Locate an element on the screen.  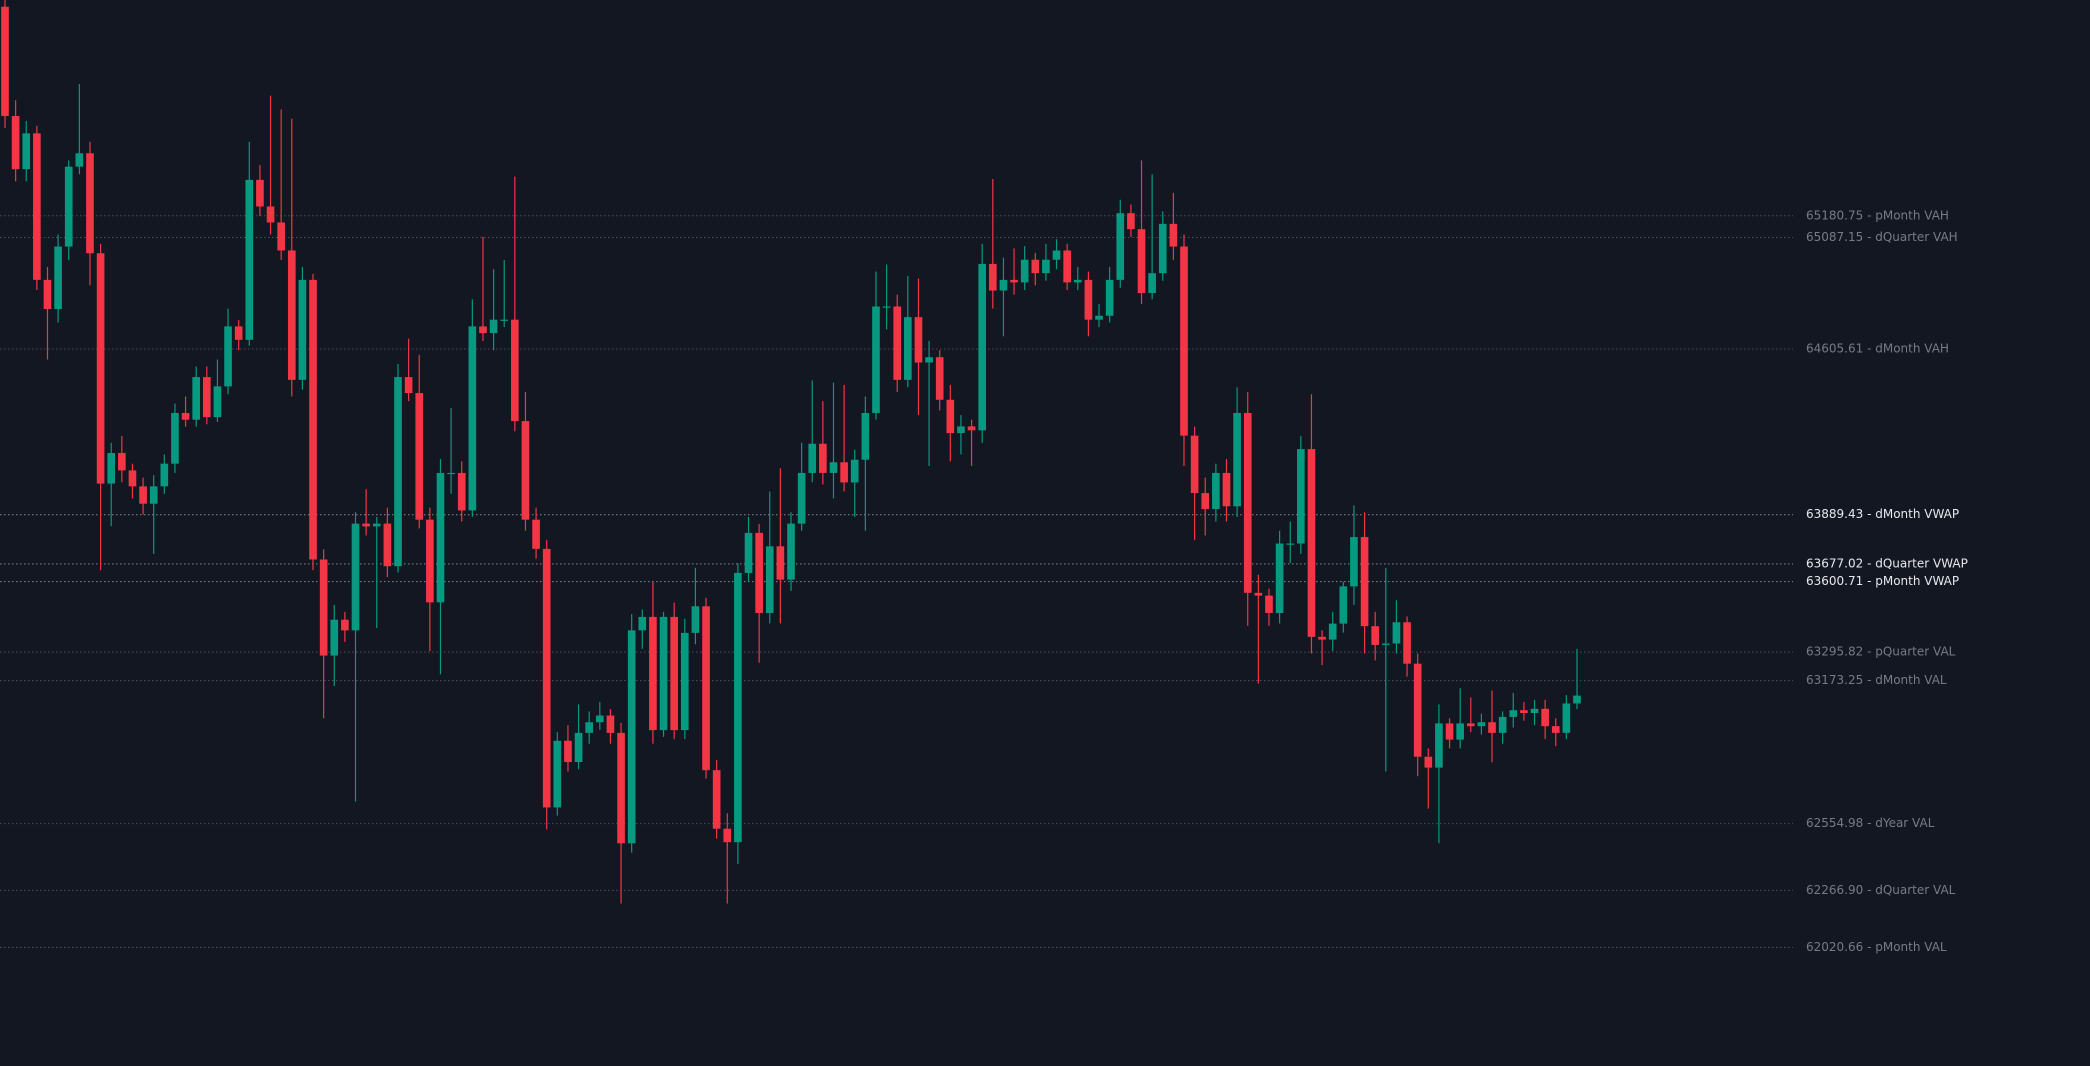
level-label: 62020.66 - pMonth VAL is located at coordinates (1876, 947).